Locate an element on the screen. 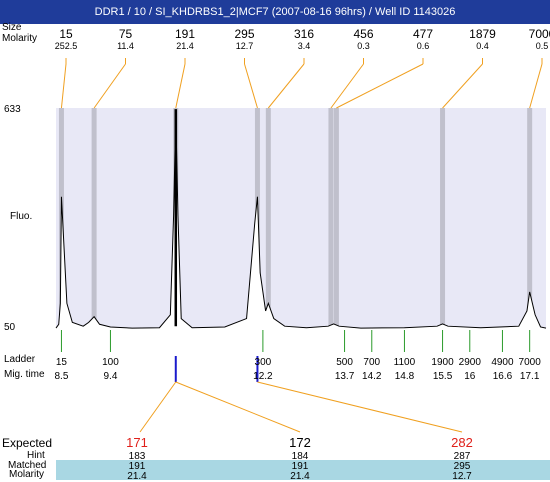  ladder-mig-8: 16.6 is located at coordinates (502, 376).